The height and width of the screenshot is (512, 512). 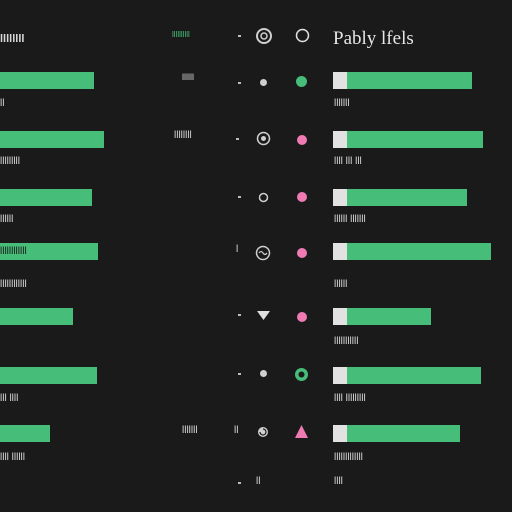 What do you see at coordinates (190, 430) in the screenshot?
I see `middle-row-label-7: lllllll` at bounding box center [190, 430].